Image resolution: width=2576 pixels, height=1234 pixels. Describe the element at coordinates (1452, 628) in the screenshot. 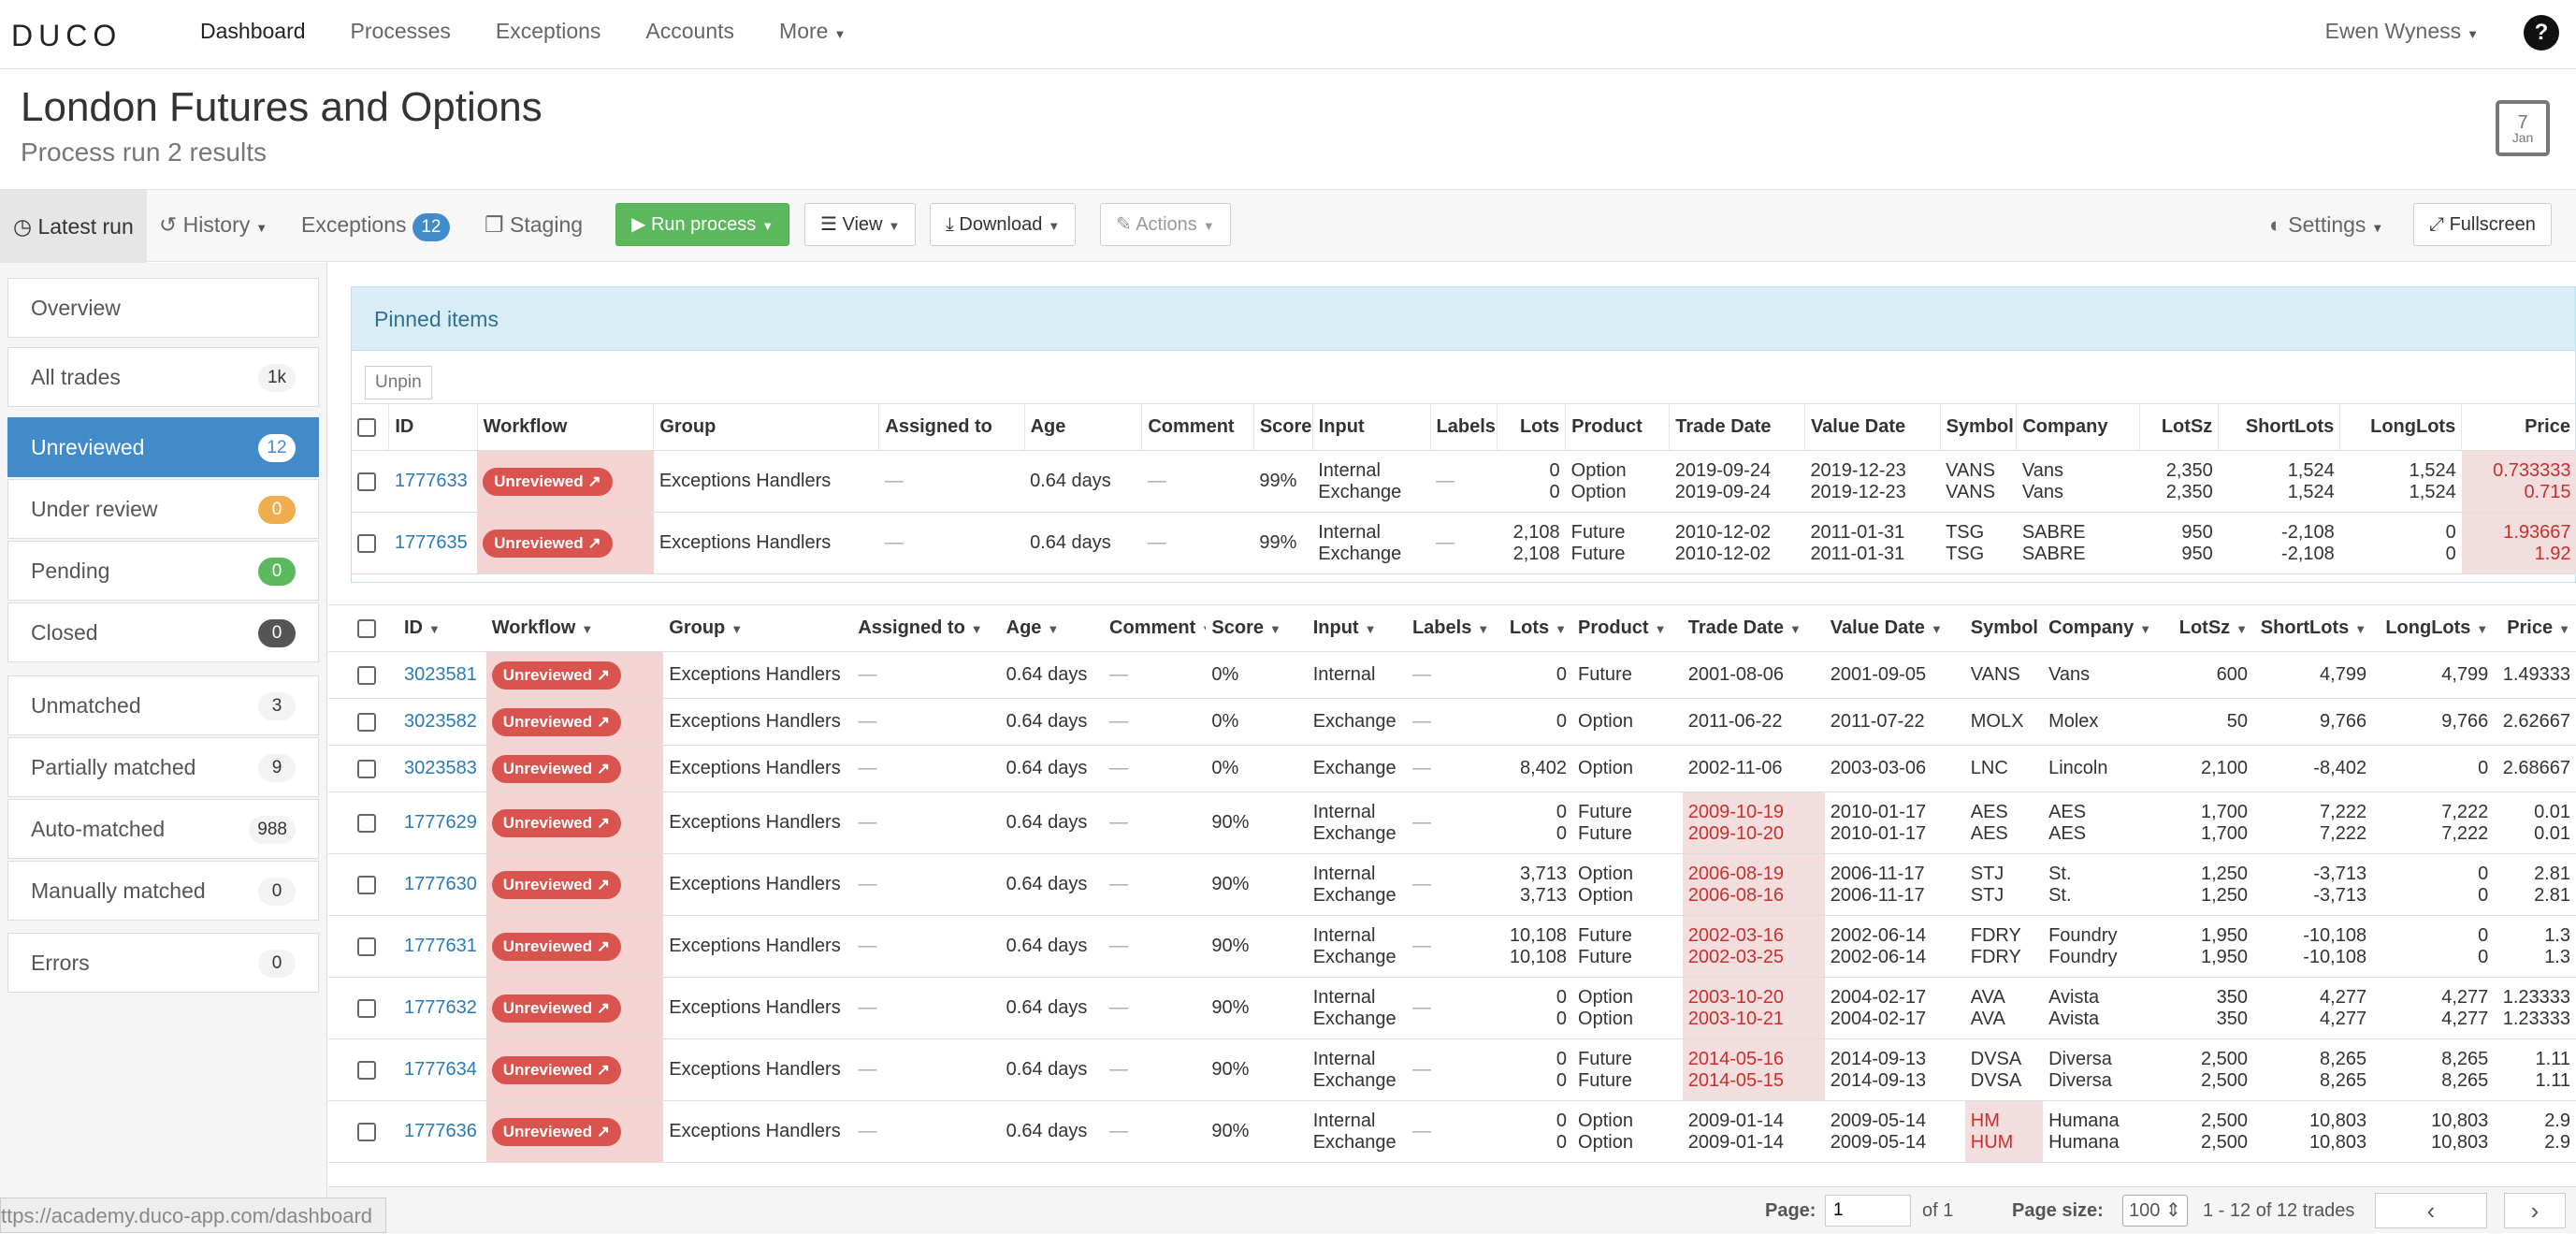

I see `column-header-labels: Labels ▼` at that location.